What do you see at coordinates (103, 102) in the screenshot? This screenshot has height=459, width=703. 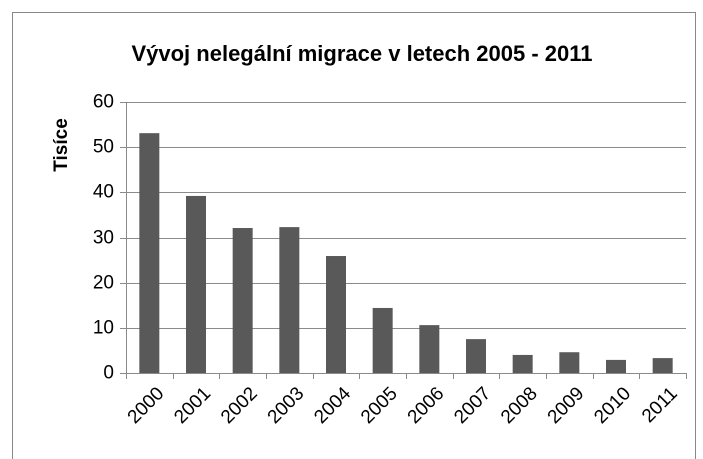 I see `y-tick-label: 60` at bounding box center [103, 102].